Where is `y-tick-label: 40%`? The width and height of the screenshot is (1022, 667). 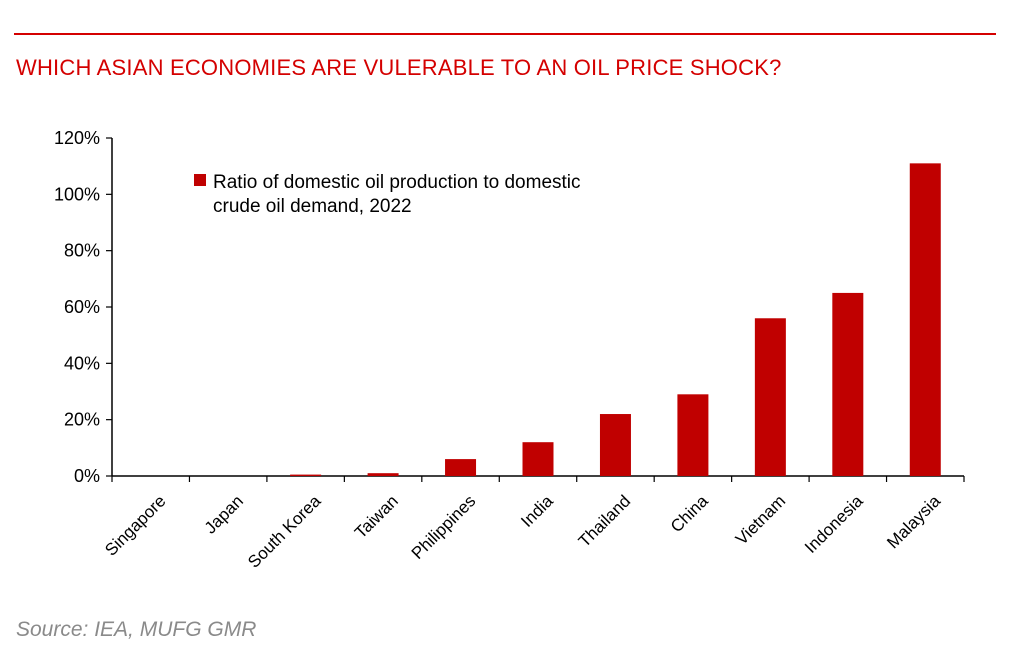 y-tick-label: 40% is located at coordinates (82, 363).